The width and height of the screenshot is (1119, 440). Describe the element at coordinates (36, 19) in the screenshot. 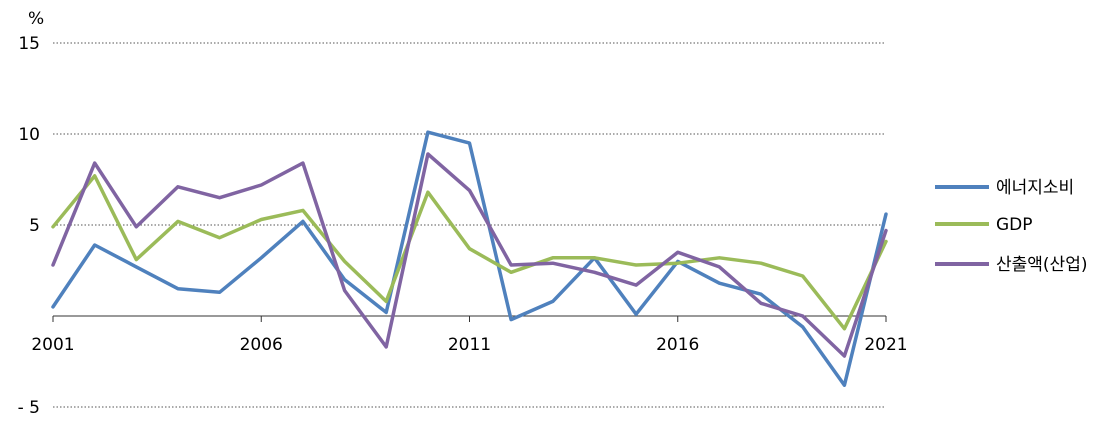

I see `y-unit-label: %` at that location.